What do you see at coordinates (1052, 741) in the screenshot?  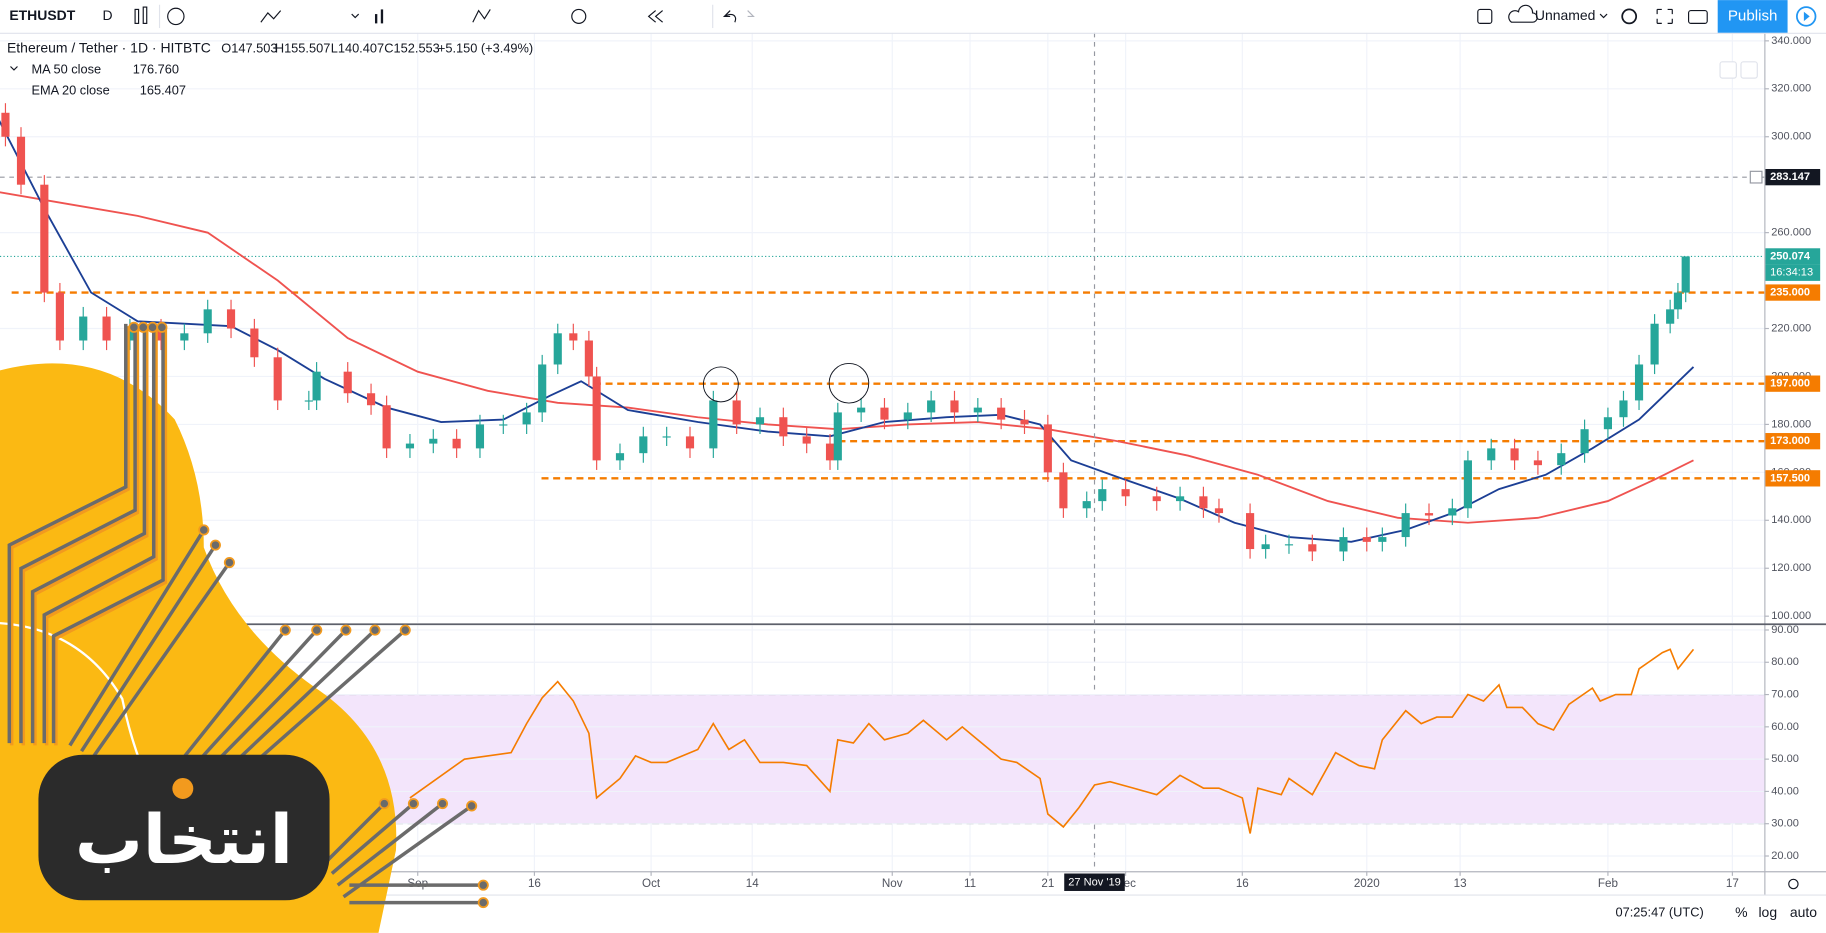 I see `rsi-line` at bounding box center [1052, 741].